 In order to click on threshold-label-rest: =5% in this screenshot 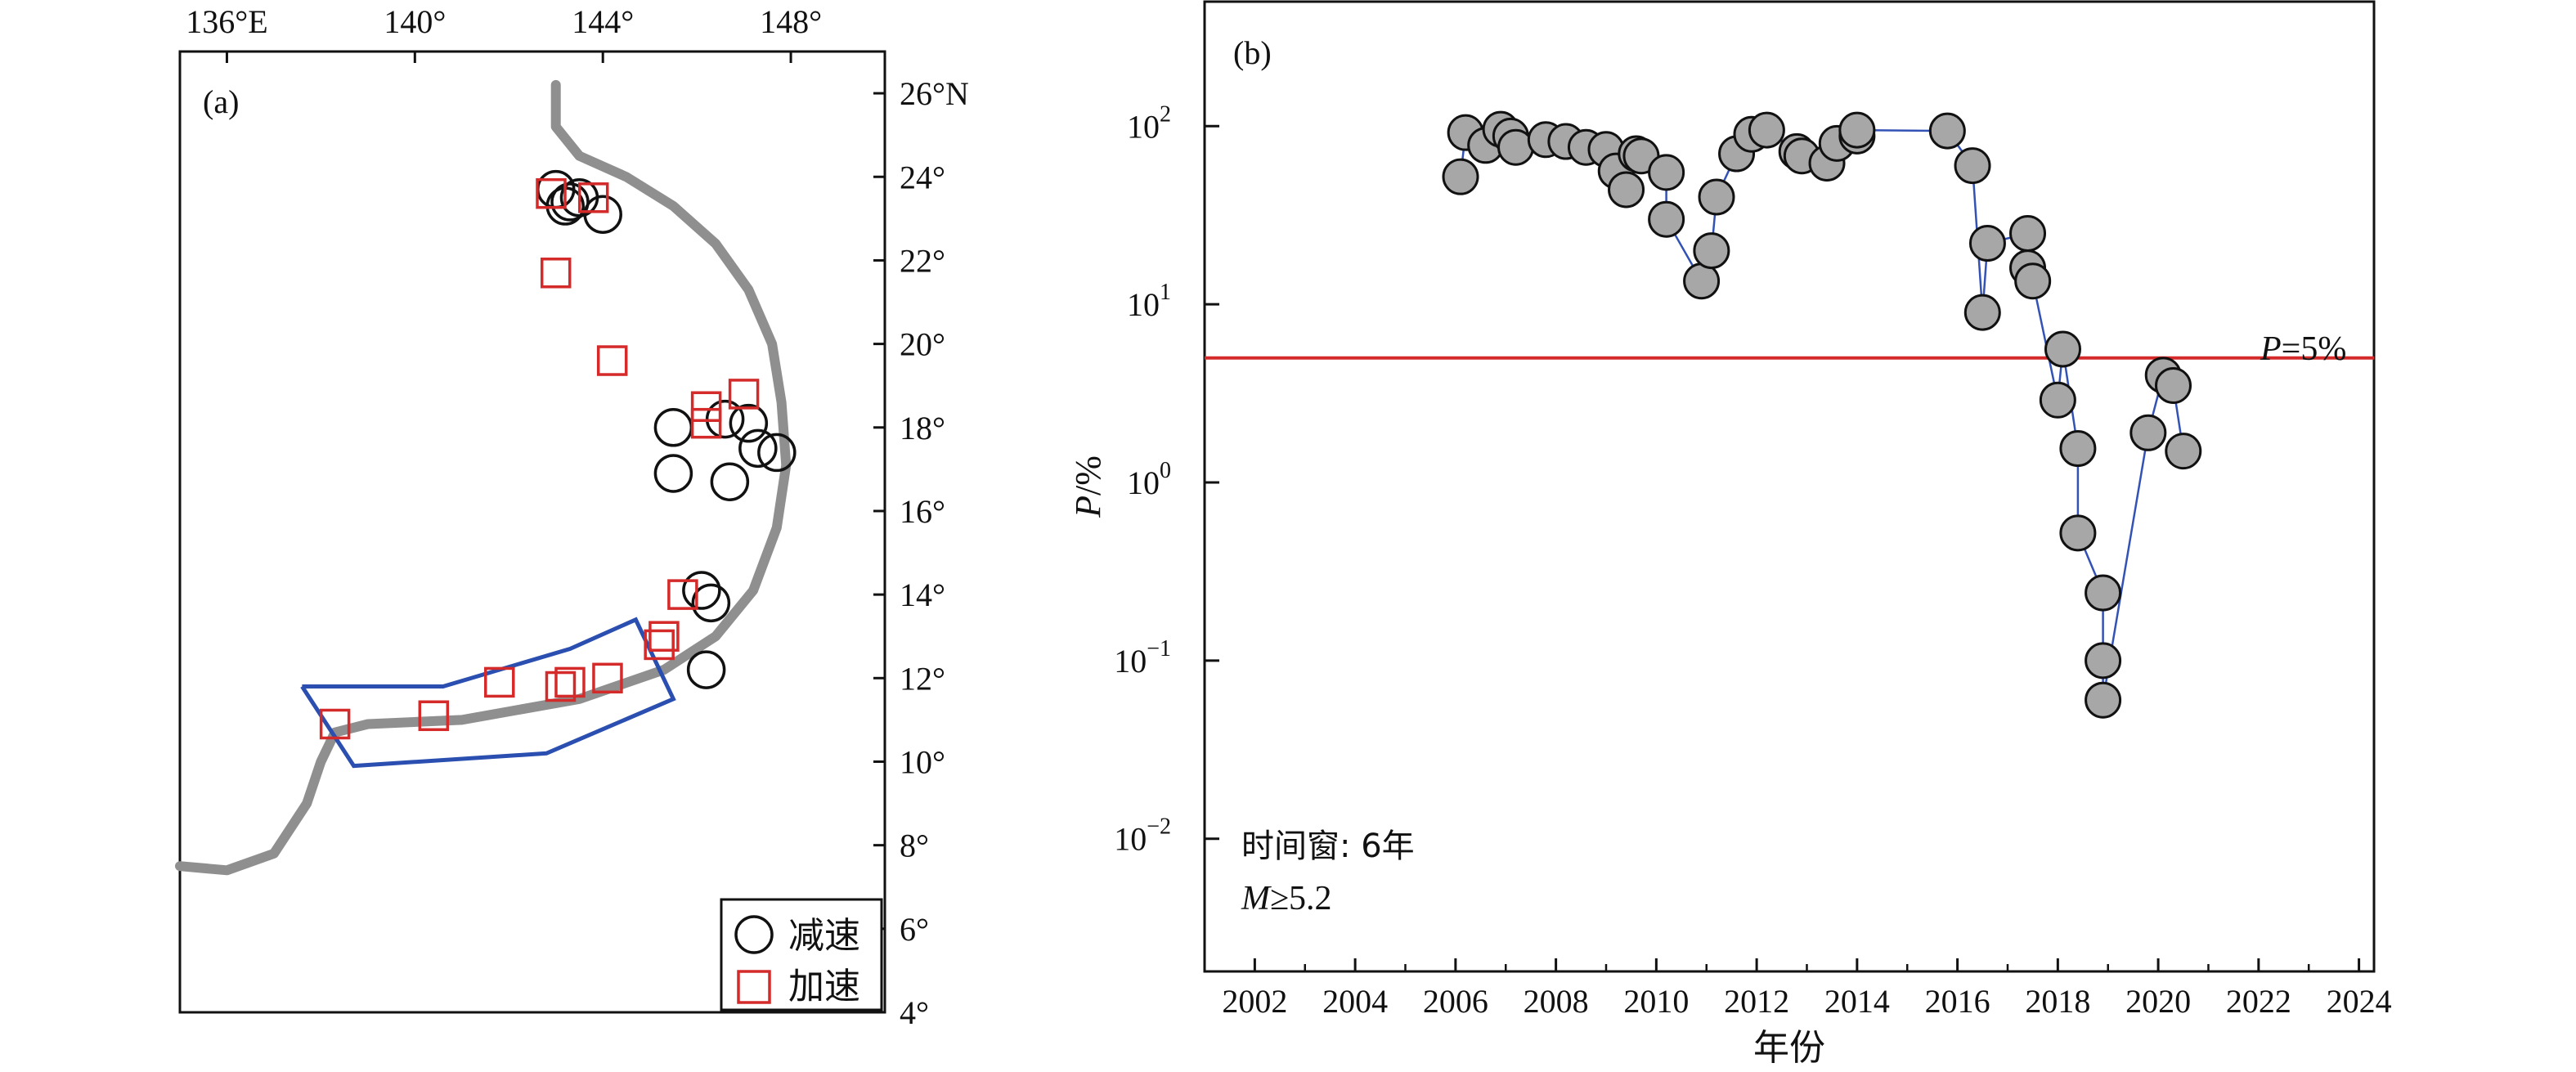, I will do `click(2314, 349)`.